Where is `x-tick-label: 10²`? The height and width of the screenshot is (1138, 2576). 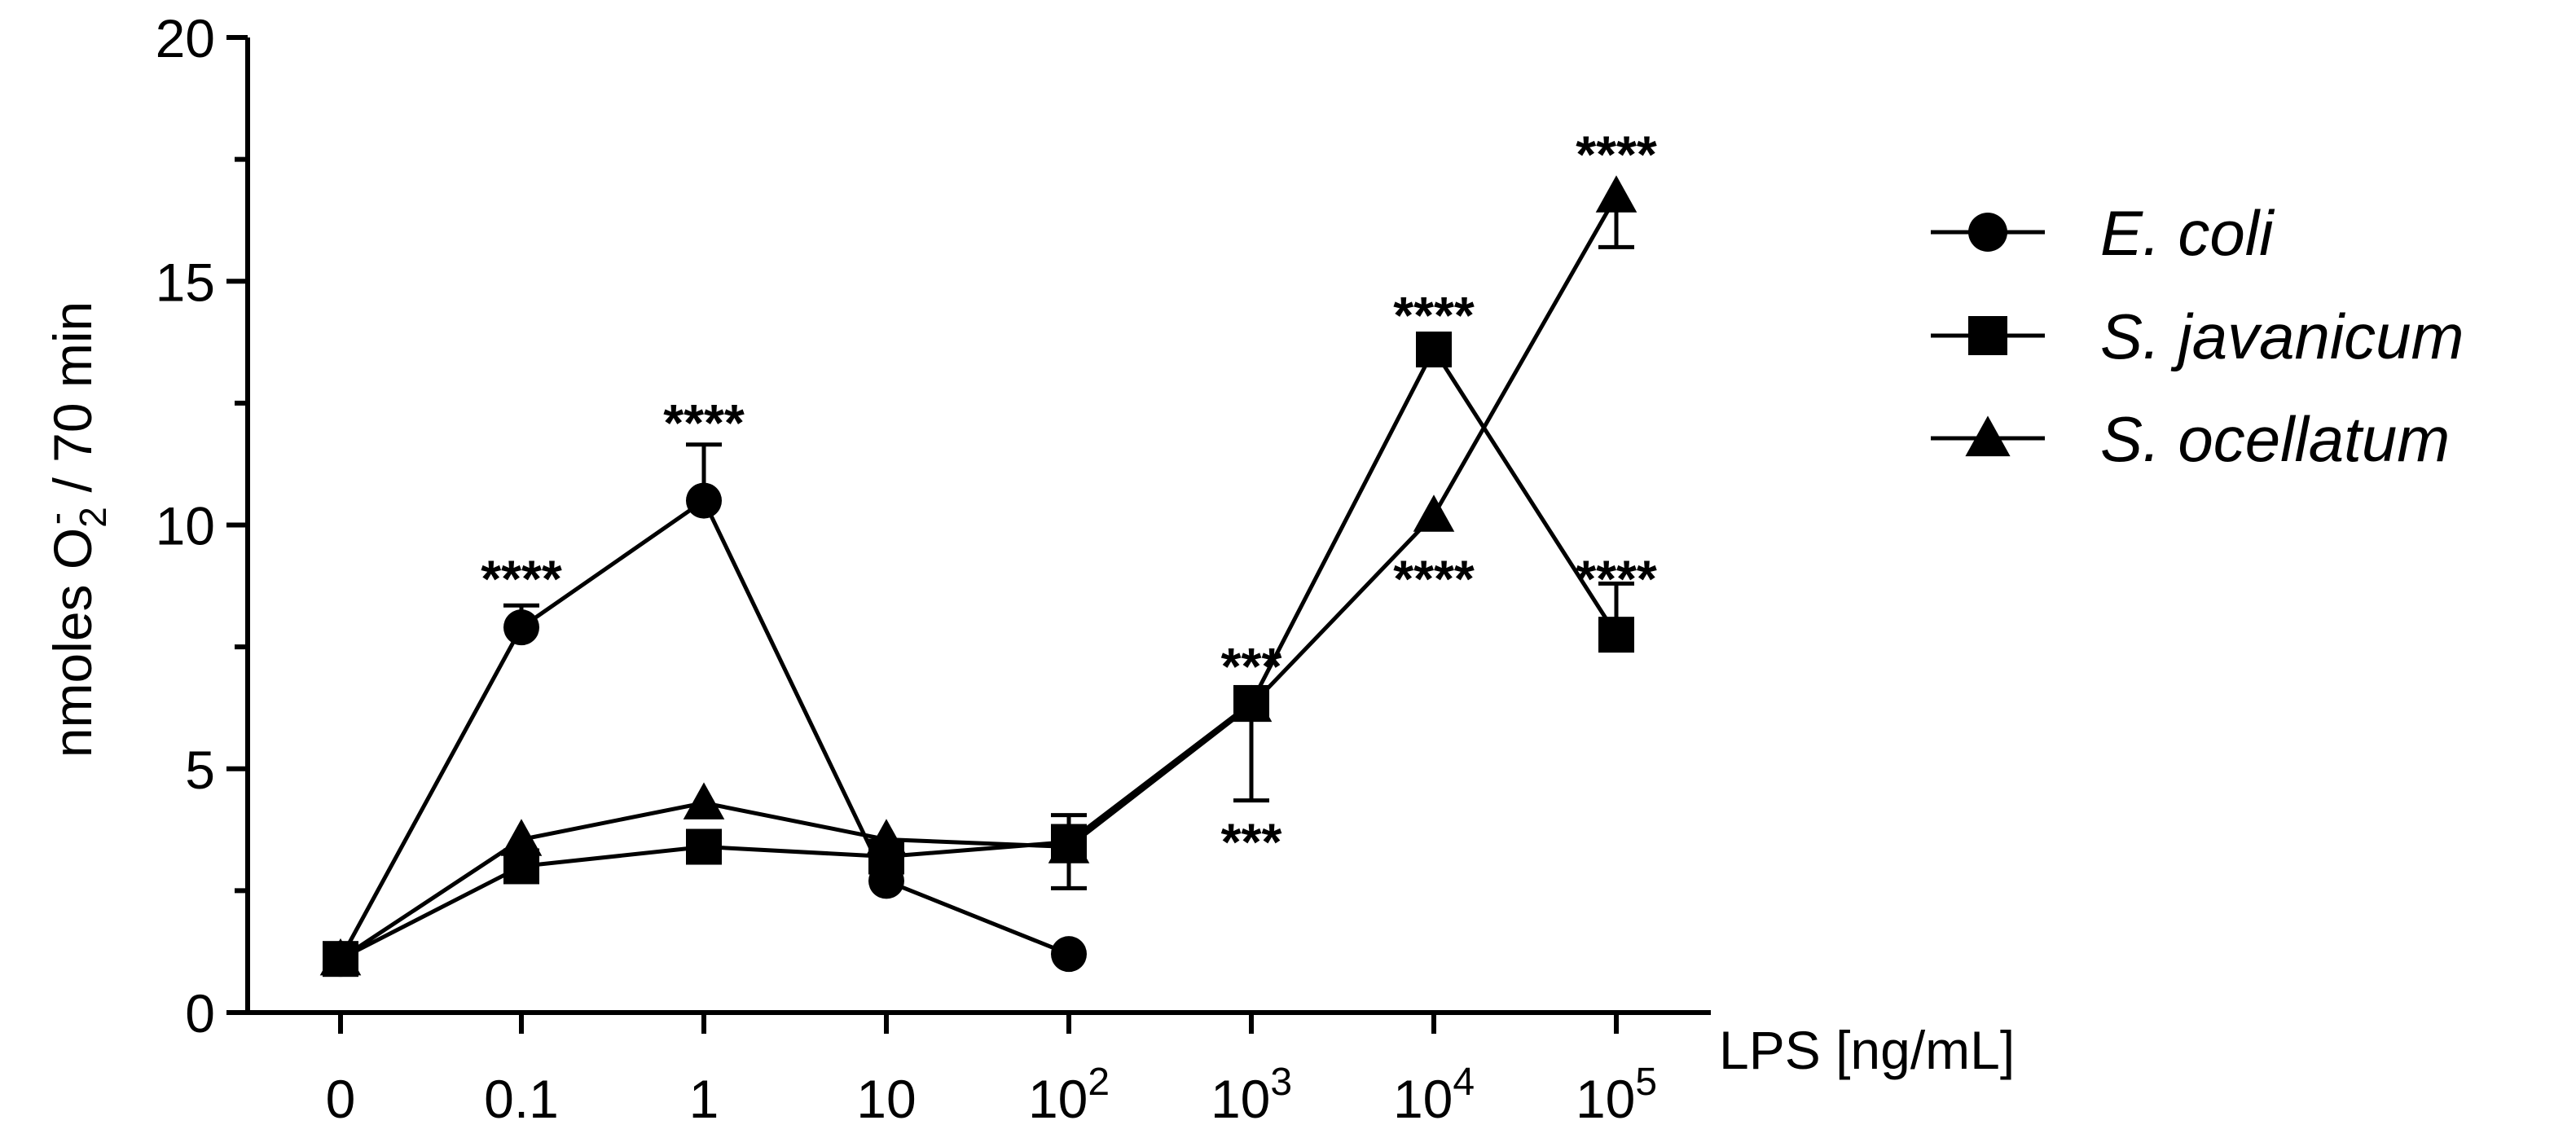
x-tick-label: 10² is located at coordinates (1069, 1095).